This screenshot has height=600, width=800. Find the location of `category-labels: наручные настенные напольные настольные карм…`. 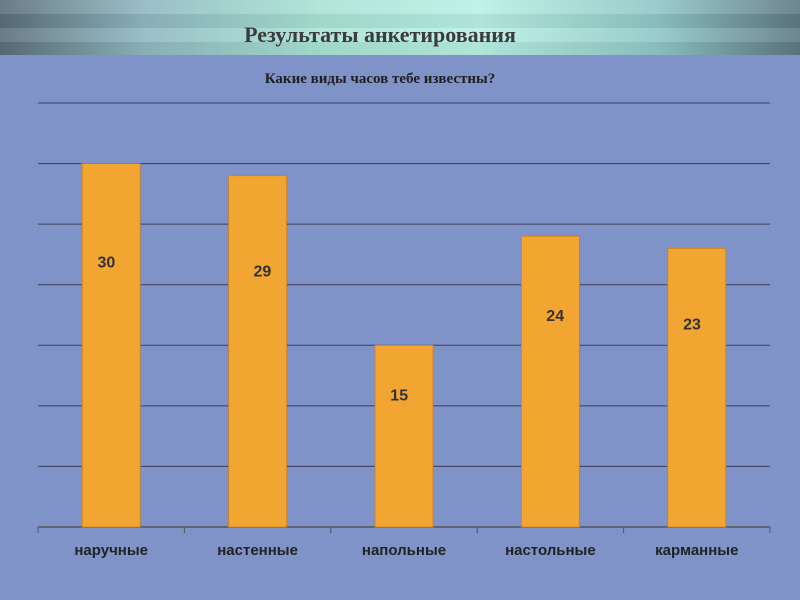

category-labels: наручные настенные напольные настольные карм… is located at coordinates (406, 550).